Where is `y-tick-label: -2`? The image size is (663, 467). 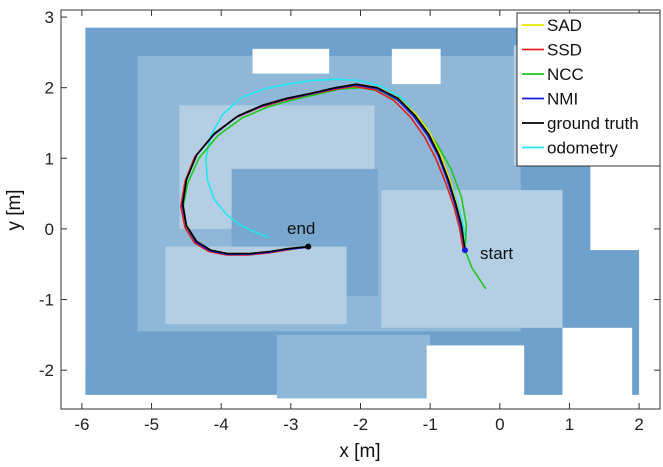
y-tick-label: -2 is located at coordinates (46, 370).